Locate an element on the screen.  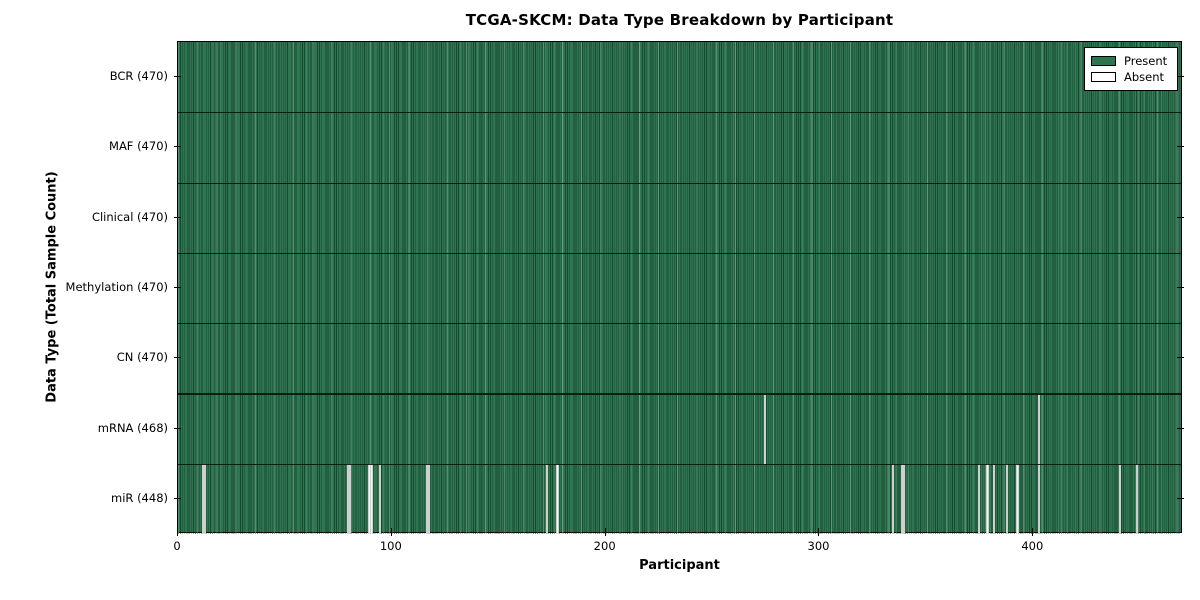
y-tick-label: BCR (470) is located at coordinates (138, 76).